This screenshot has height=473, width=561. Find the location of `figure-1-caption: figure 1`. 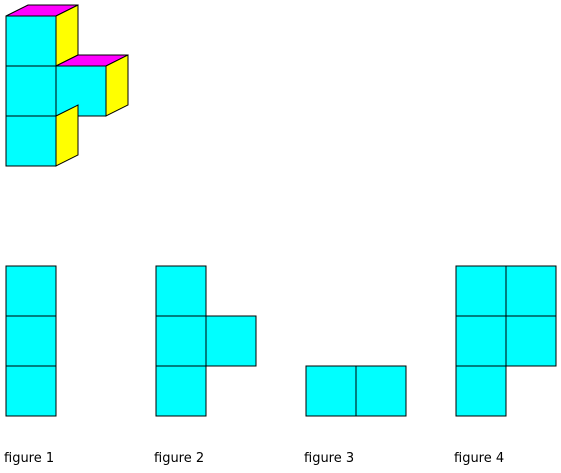

figure-1-caption: figure 1 is located at coordinates (29, 458).